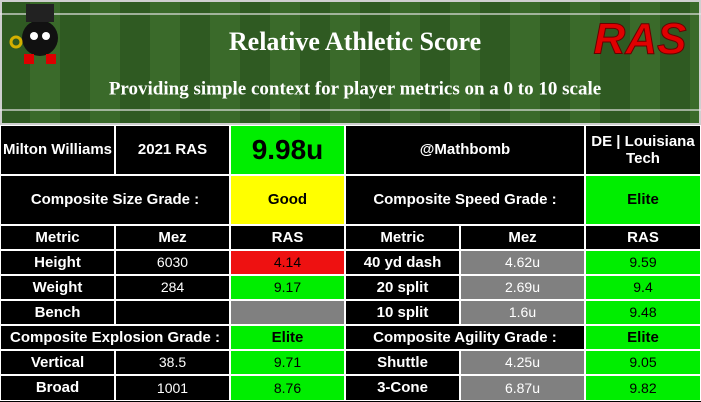  Describe the element at coordinates (522, 287) in the screenshot. I see `mez-value: 2.69u` at that location.